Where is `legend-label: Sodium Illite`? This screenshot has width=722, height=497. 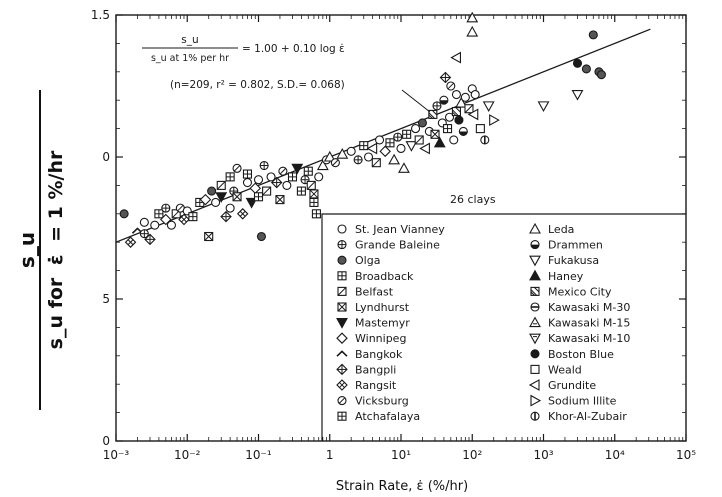
legend-label: Sodium Illite is located at coordinates (582, 401).